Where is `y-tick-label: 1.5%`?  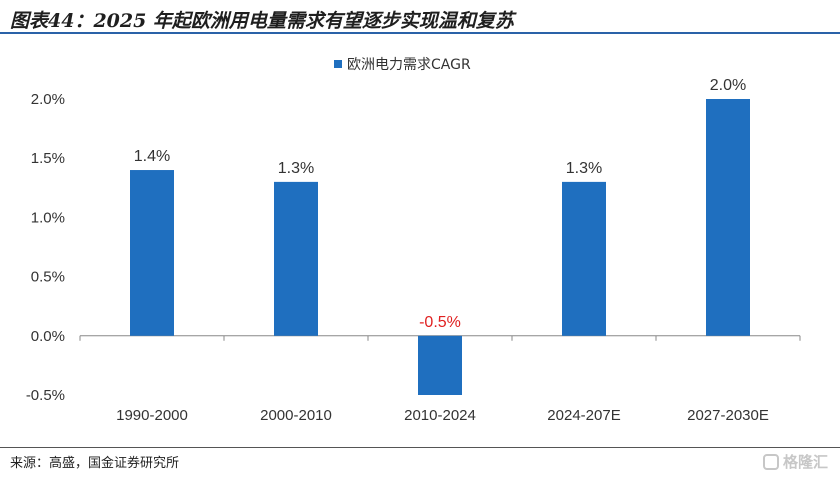 y-tick-label: 1.5% is located at coordinates (48, 158).